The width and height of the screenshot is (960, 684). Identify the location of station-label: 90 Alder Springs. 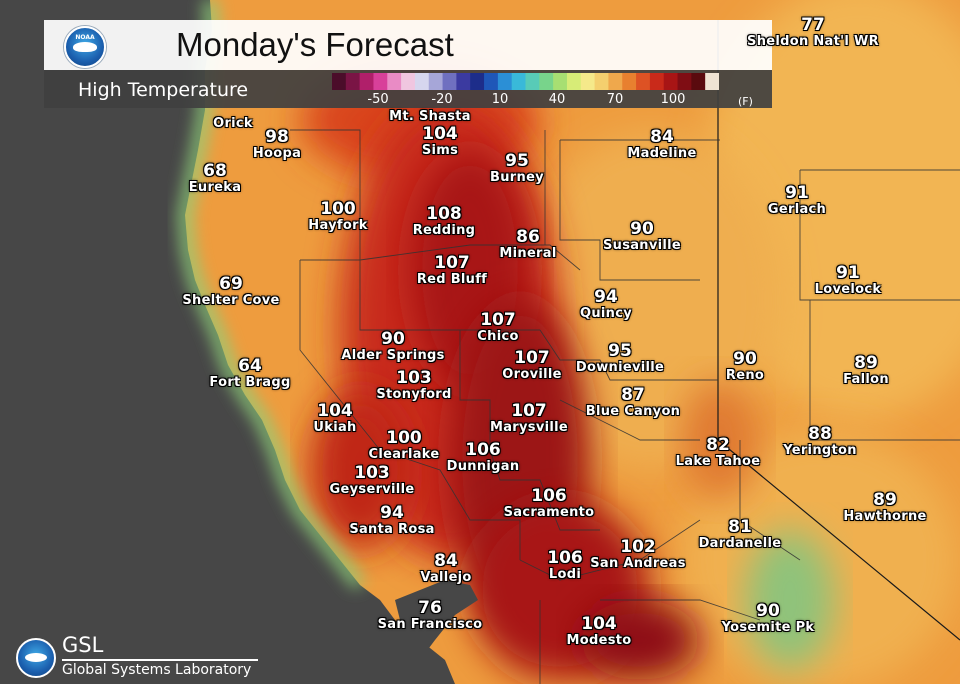
(392, 346).